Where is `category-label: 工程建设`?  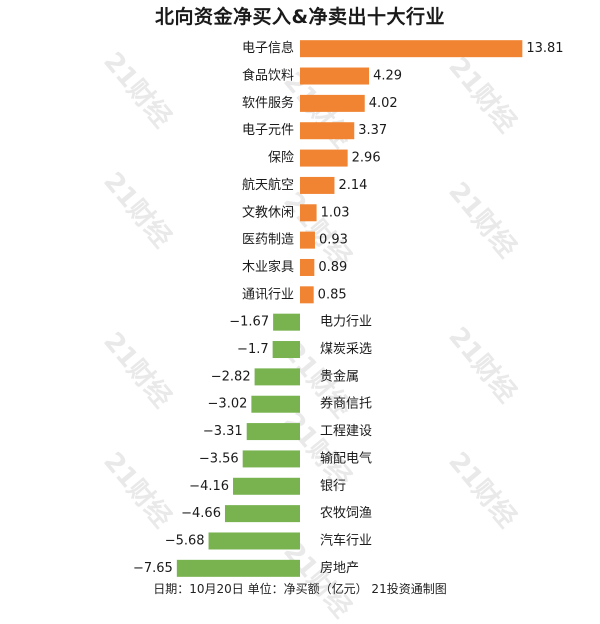 category-label: 工程建设 is located at coordinates (346, 431).